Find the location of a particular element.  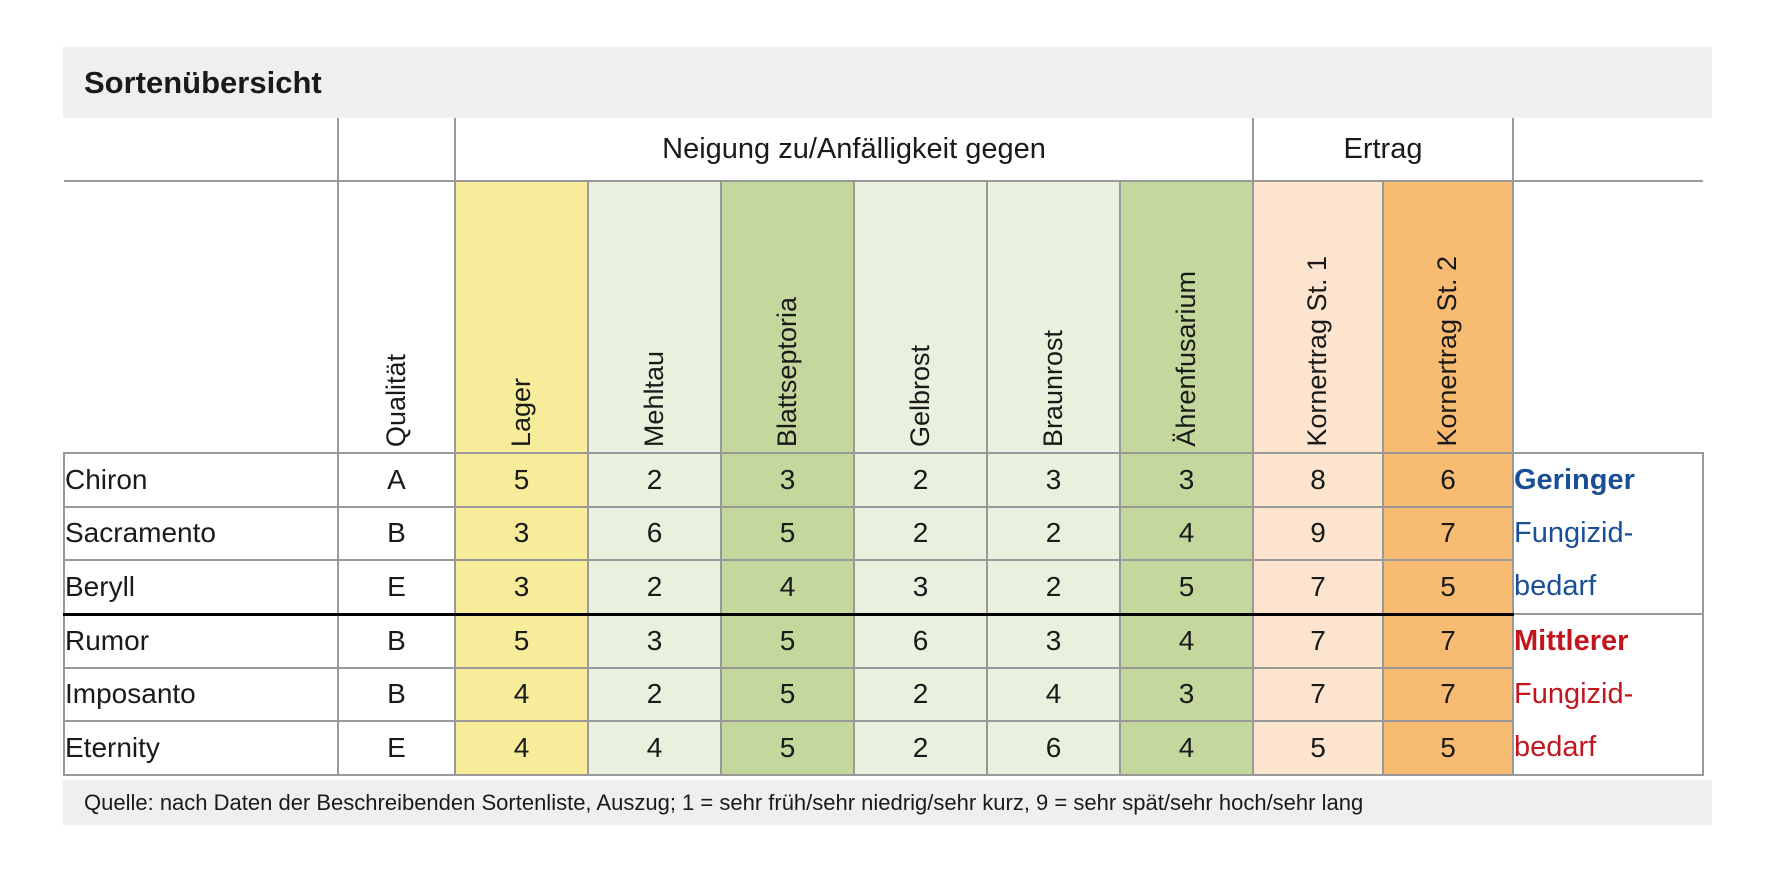

group-header-spacer-variety is located at coordinates (201, 150).